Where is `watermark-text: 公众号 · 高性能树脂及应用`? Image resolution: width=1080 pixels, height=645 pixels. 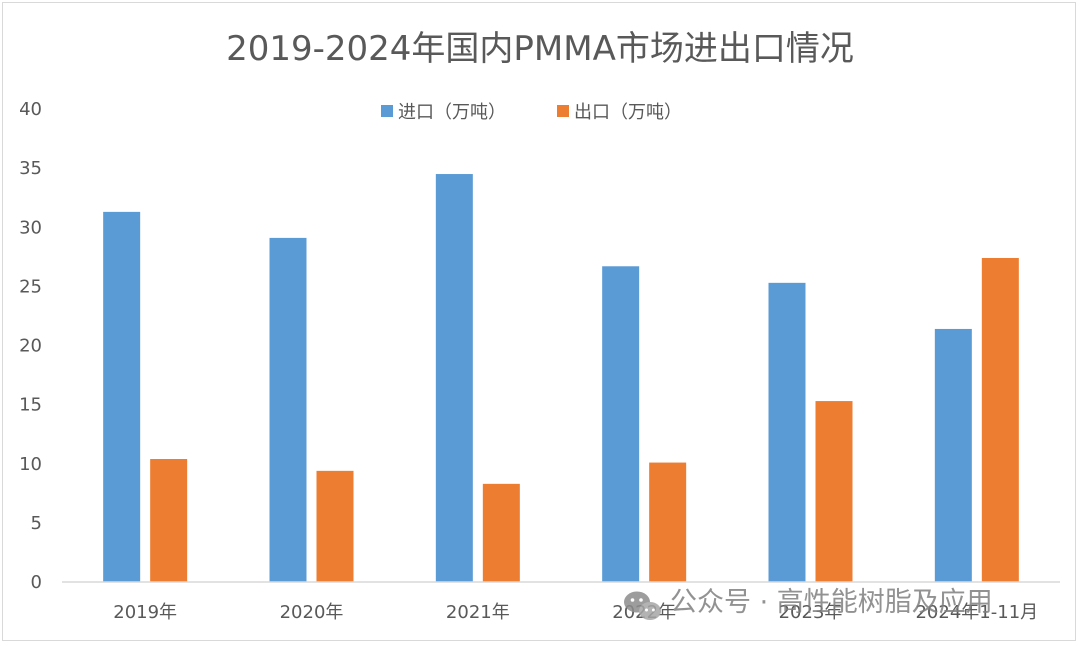 watermark-text: 公众号 · 高性能树脂及应用 is located at coordinates (831, 602).